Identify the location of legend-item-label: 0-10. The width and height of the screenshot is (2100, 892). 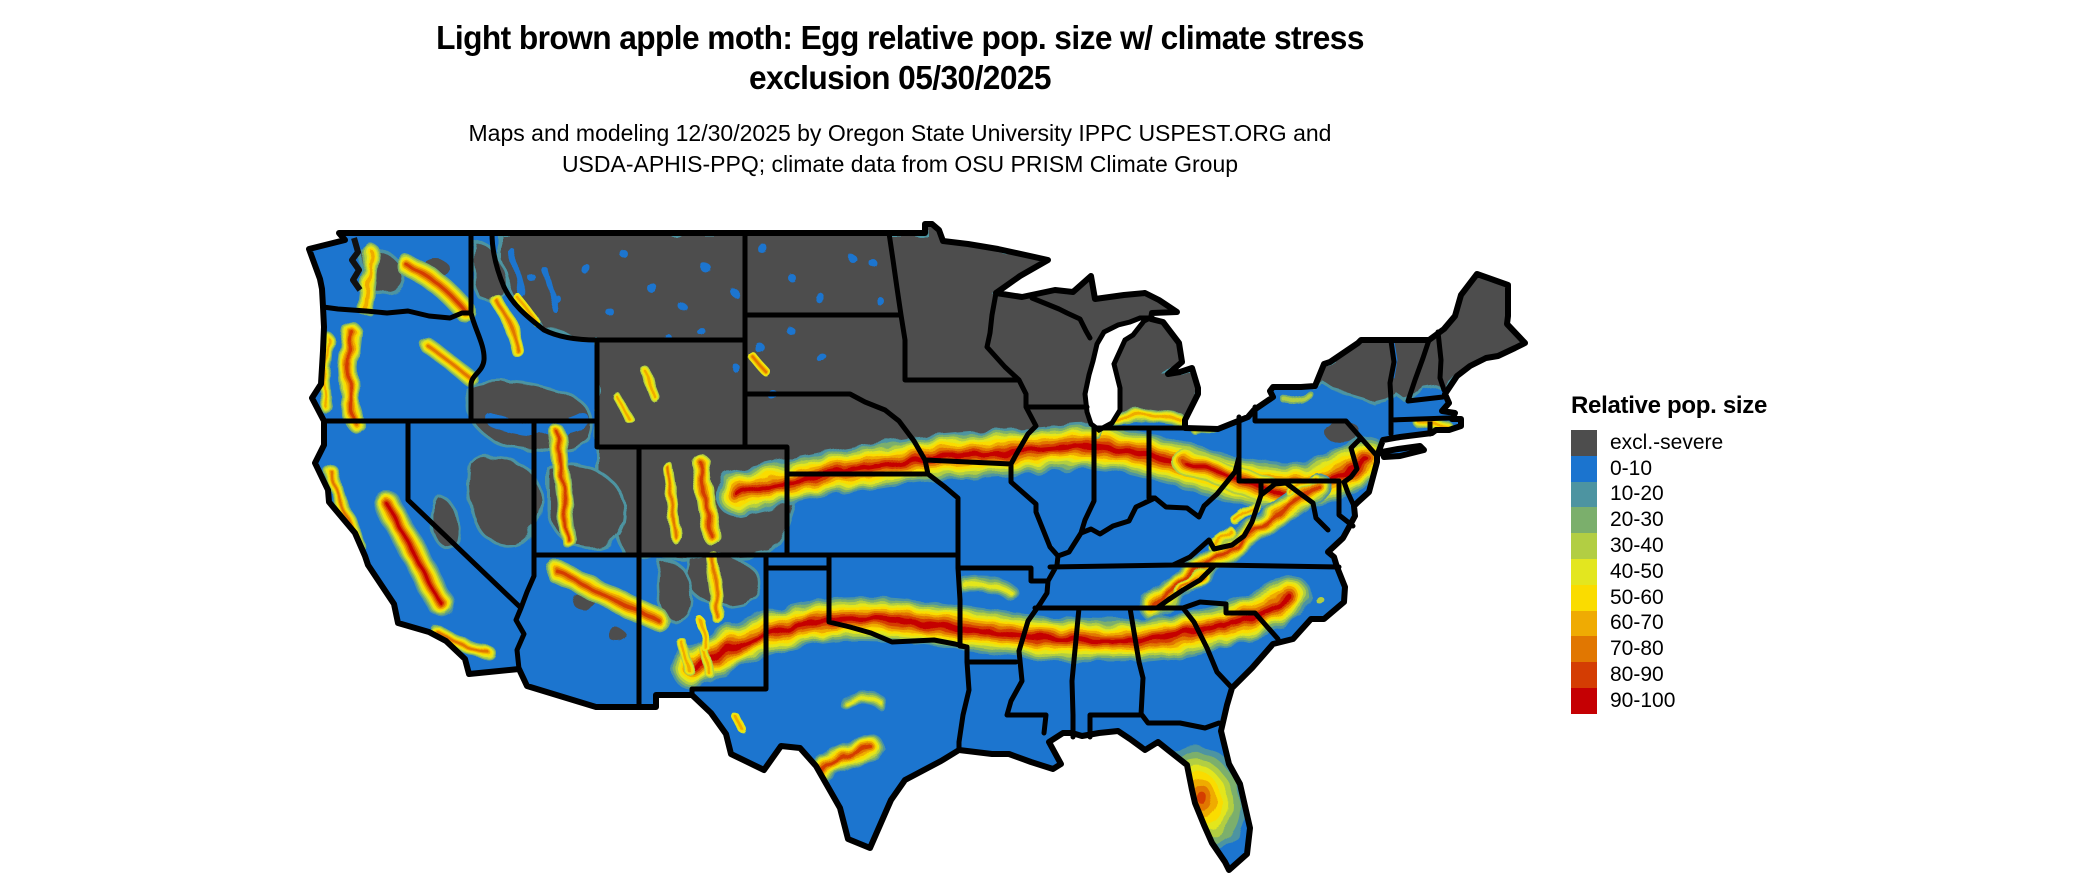
(1631, 468).